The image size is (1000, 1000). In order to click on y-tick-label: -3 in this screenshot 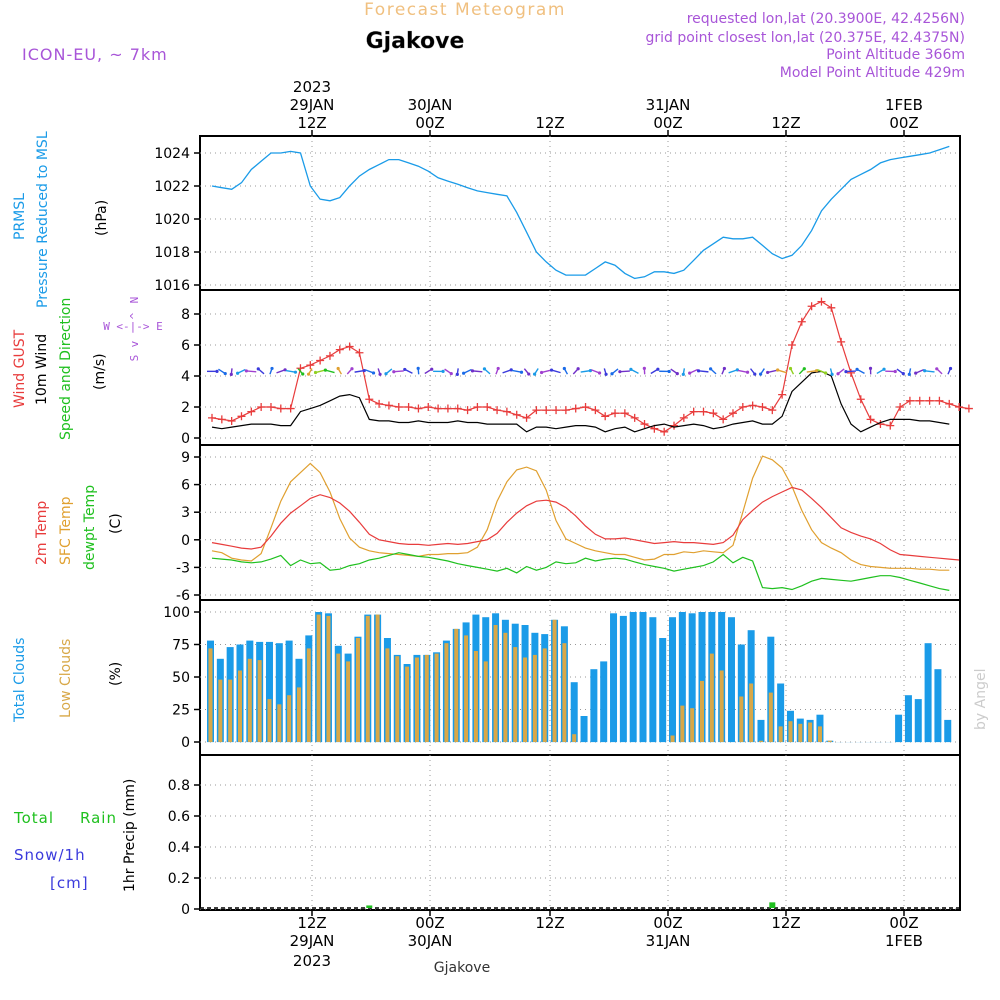, I will do `click(183, 568)`.